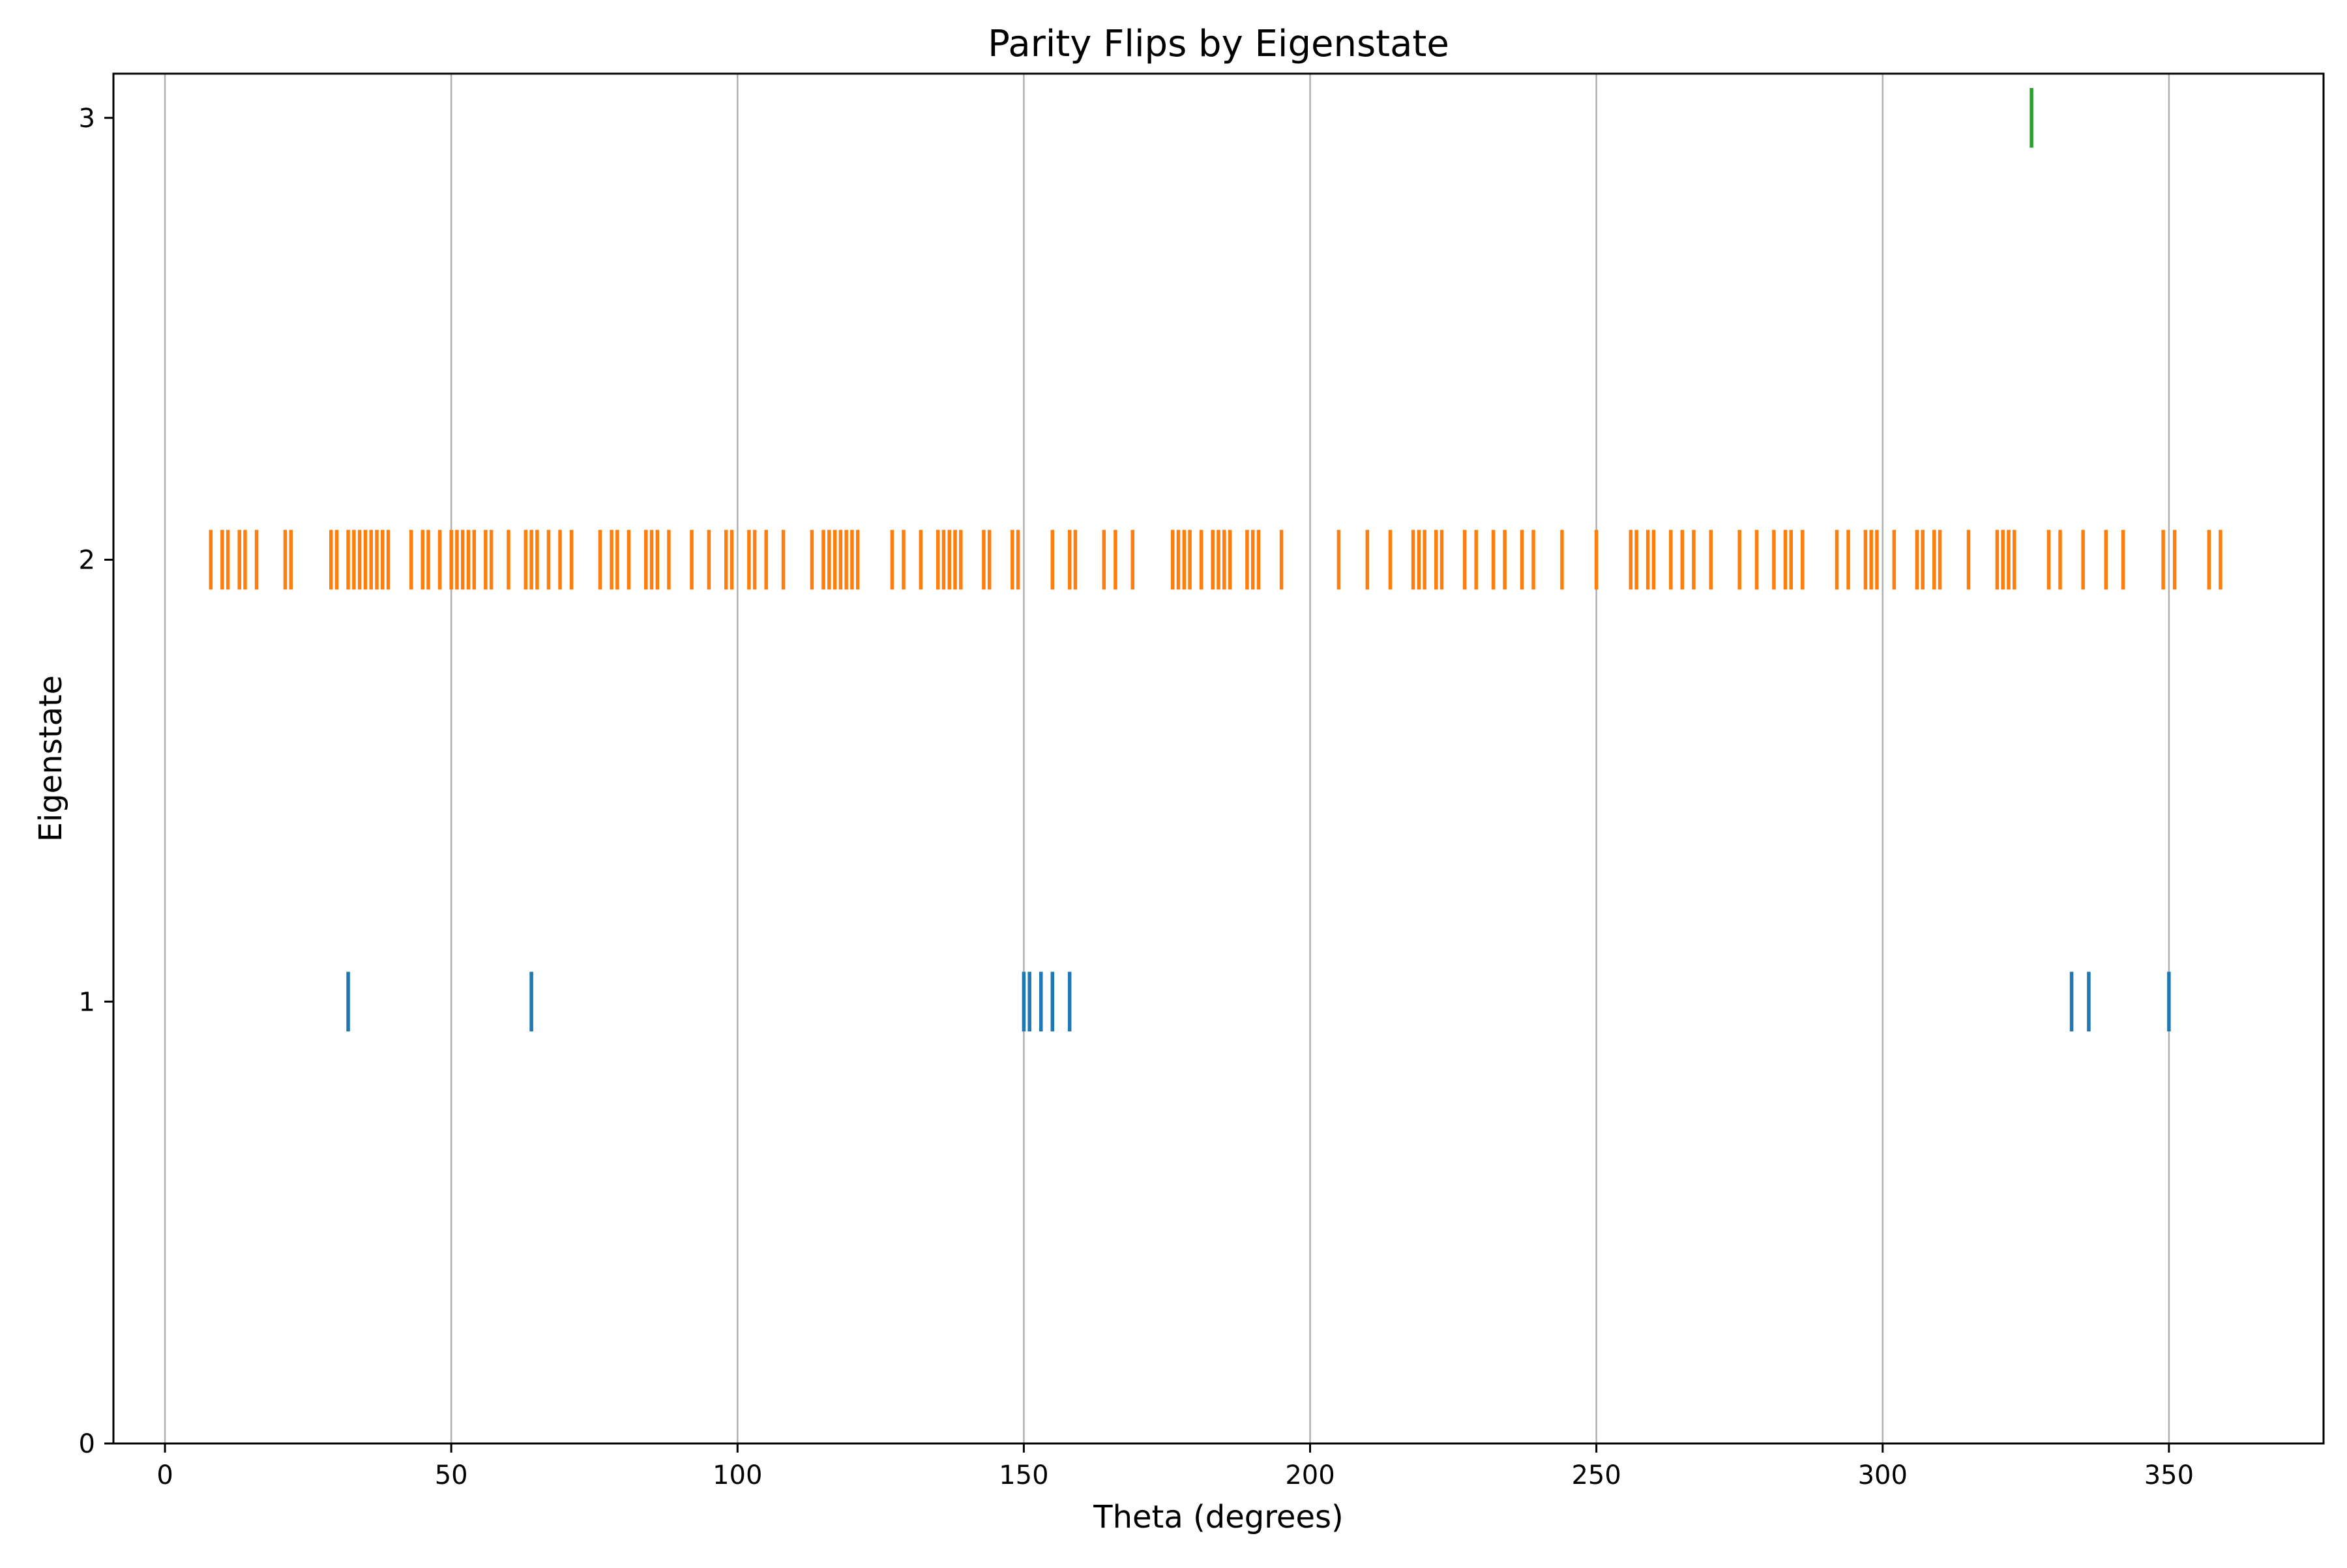 The image size is (2347, 1568). Describe the element at coordinates (164, 1475) in the screenshot. I see `x-tick-label: 0` at that location.